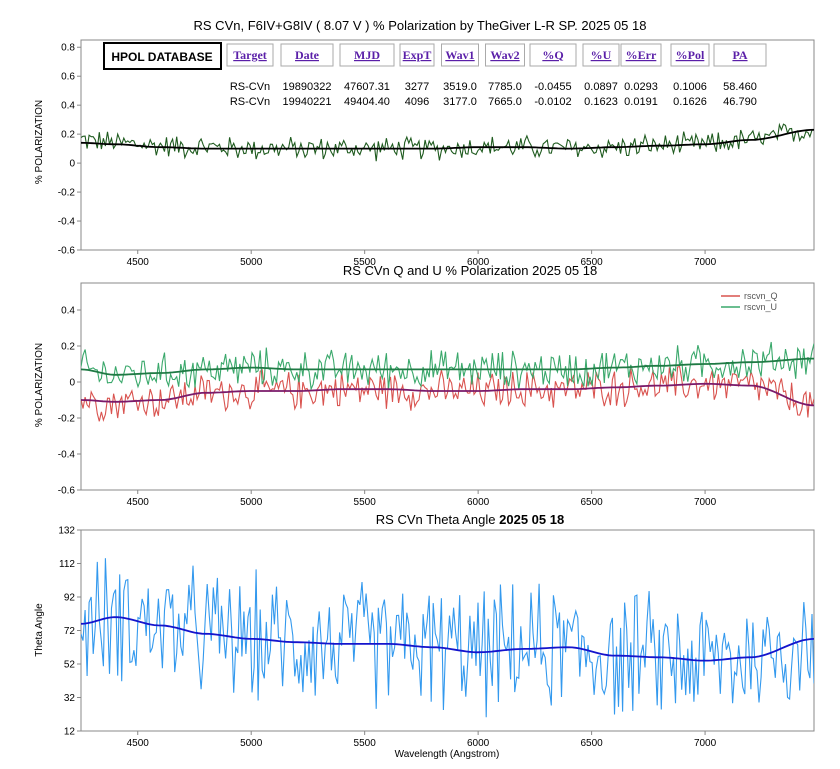 The image size is (840, 769). What do you see at coordinates (690, 55) in the screenshot?
I see `table-header-label: %Pol` at bounding box center [690, 55].